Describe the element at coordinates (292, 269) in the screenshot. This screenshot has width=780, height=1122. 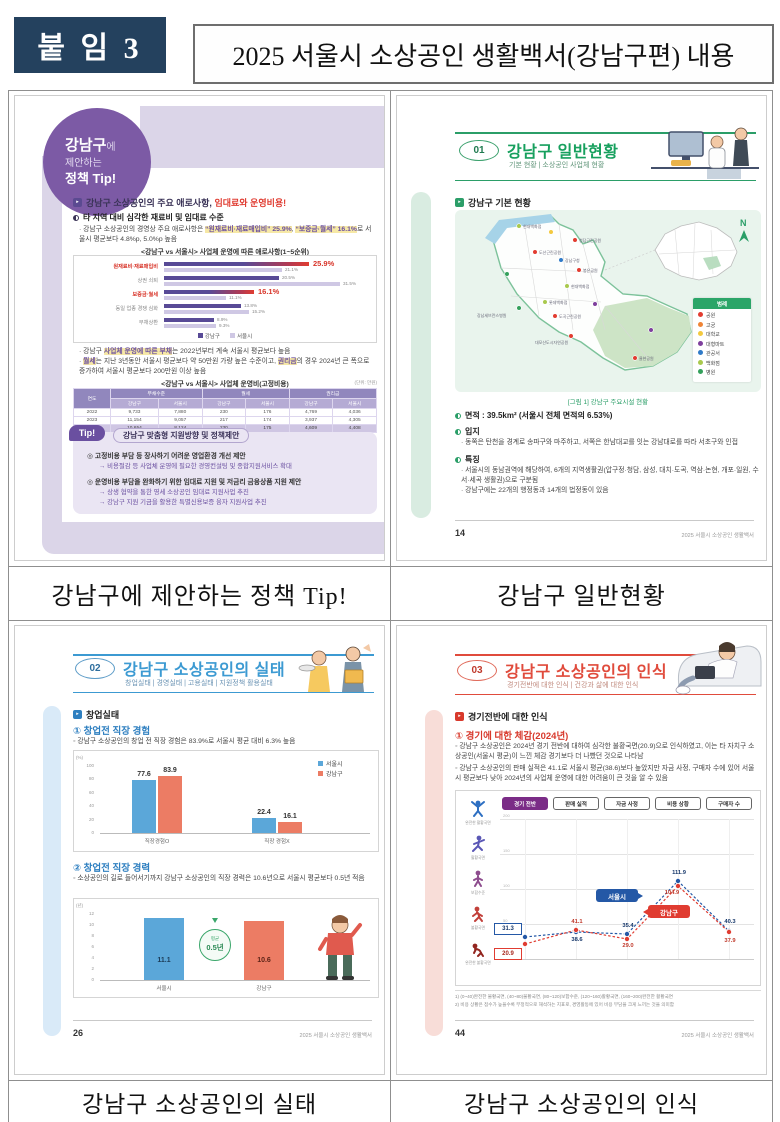
I see `bar-value-seoul: 21.1%` at that location.